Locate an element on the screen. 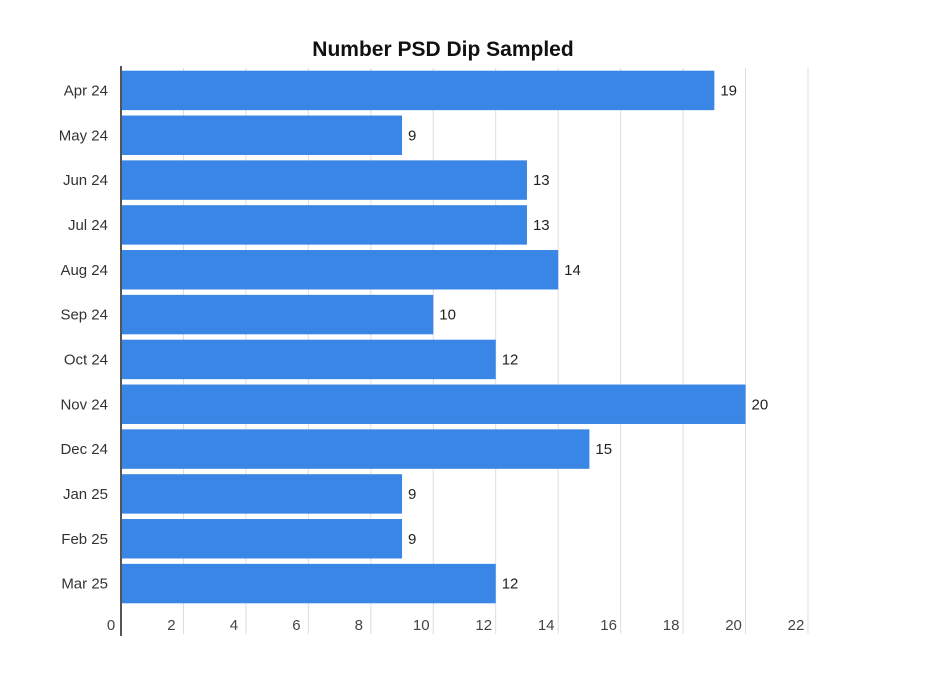 Image resolution: width=939 pixels, height=682 pixels. x-tick-label: 16 is located at coordinates (608, 625).